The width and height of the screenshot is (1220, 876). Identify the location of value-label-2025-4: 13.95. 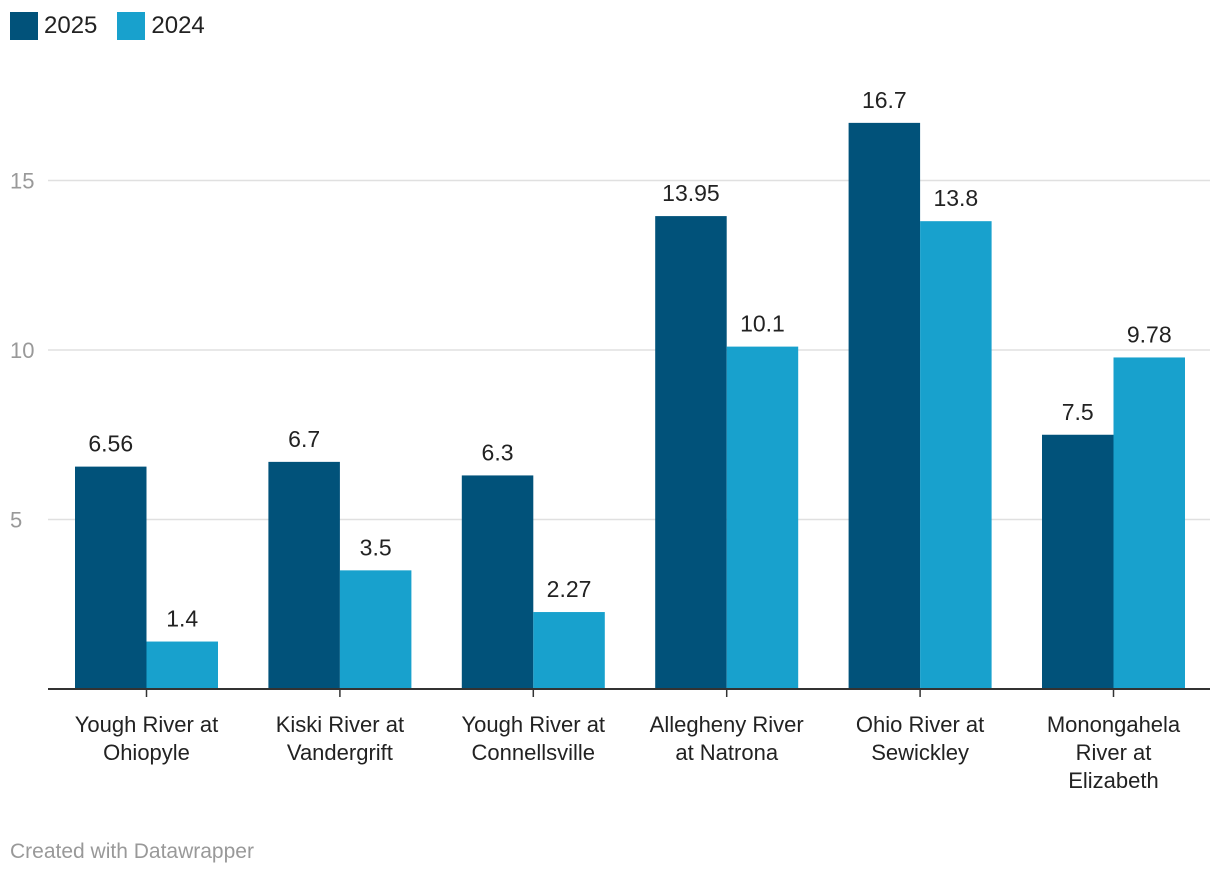
(691, 193).